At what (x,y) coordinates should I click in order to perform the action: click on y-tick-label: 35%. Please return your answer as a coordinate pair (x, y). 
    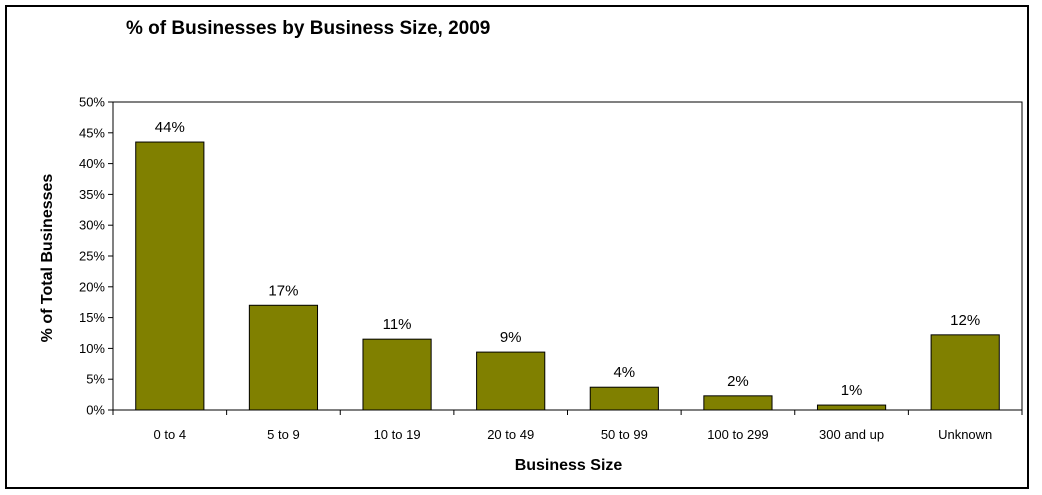
    Looking at the image, I should click on (92, 194).